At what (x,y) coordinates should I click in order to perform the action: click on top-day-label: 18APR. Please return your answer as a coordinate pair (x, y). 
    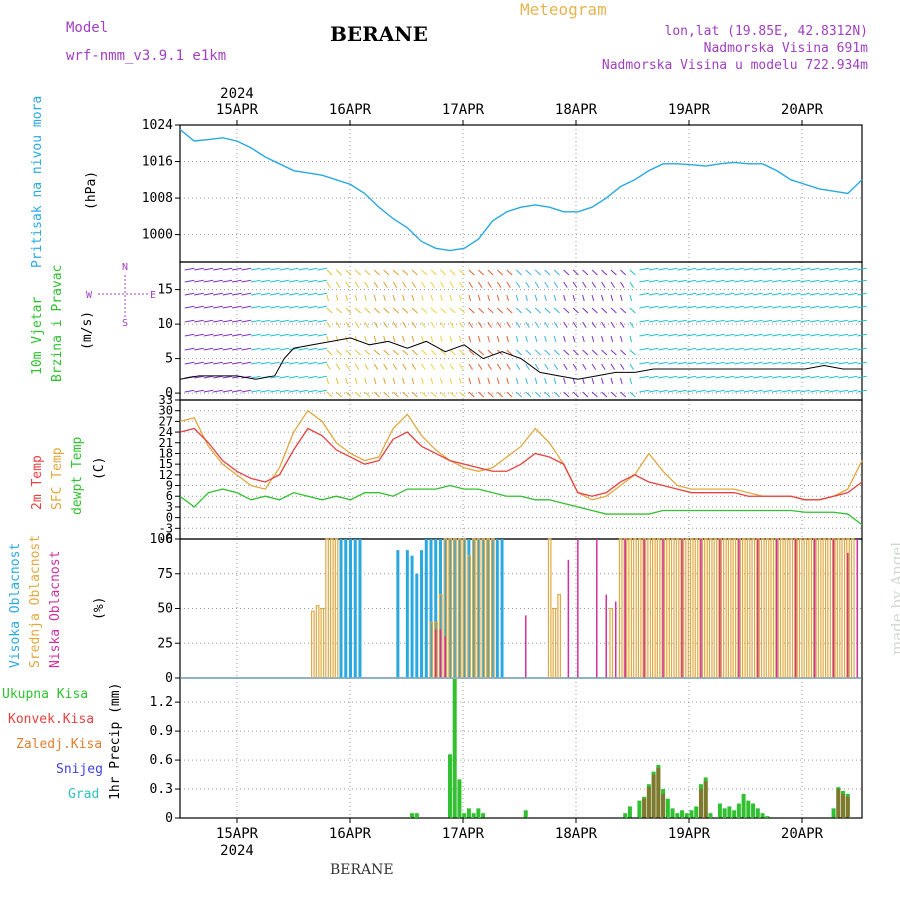
    Looking at the image, I should click on (576, 110).